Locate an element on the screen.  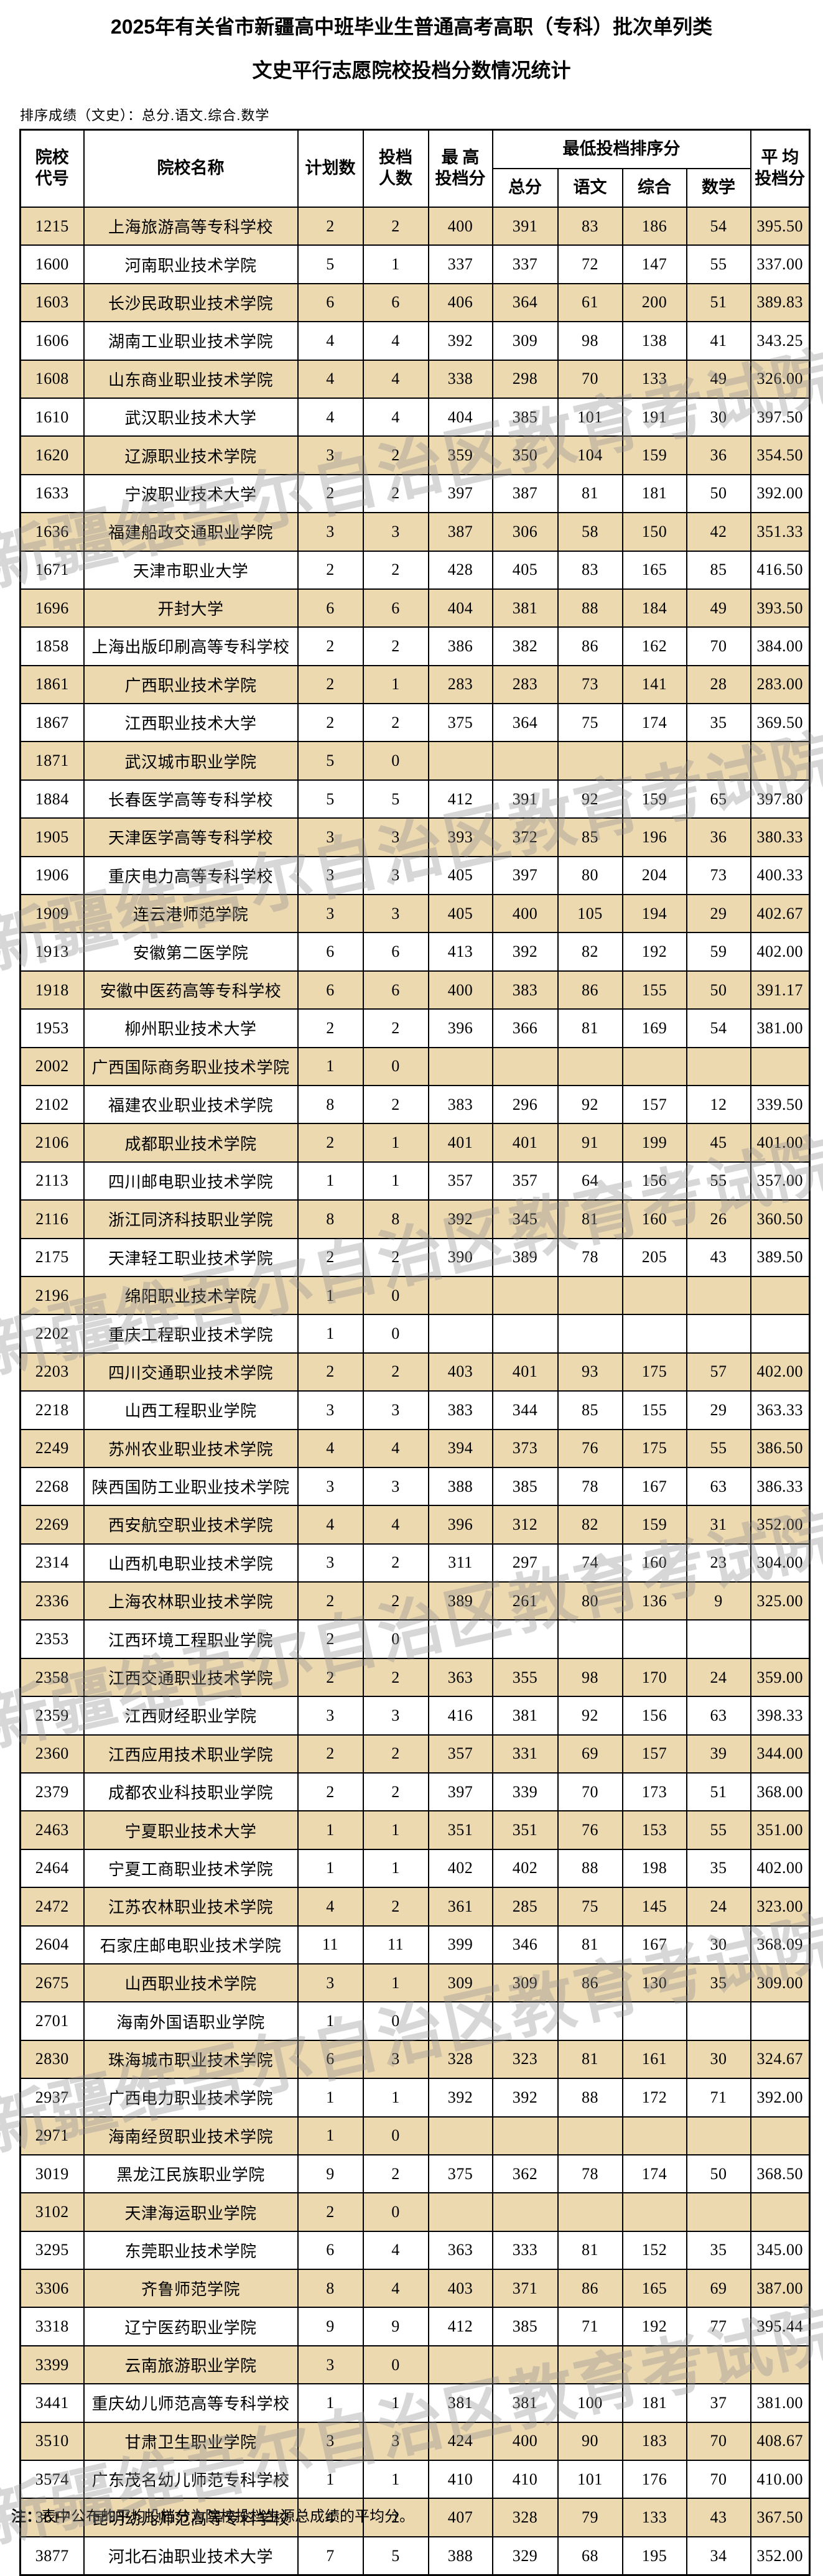
cell-comprehensive: 174 is located at coordinates (654, 723).